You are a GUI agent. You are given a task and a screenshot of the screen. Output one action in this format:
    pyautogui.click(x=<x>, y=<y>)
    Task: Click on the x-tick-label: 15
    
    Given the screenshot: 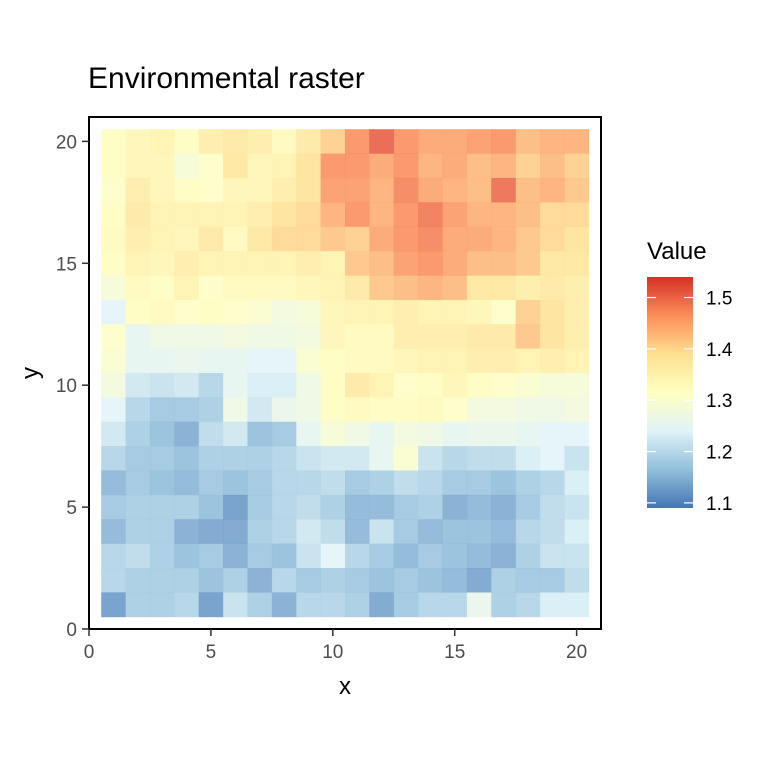 What is the action you would take?
    pyautogui.click(x=454, y=652)
    